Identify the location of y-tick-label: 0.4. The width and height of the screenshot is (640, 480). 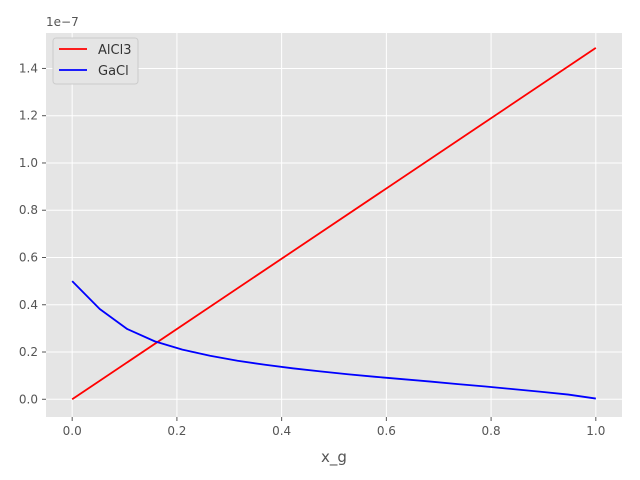
(28, 305).